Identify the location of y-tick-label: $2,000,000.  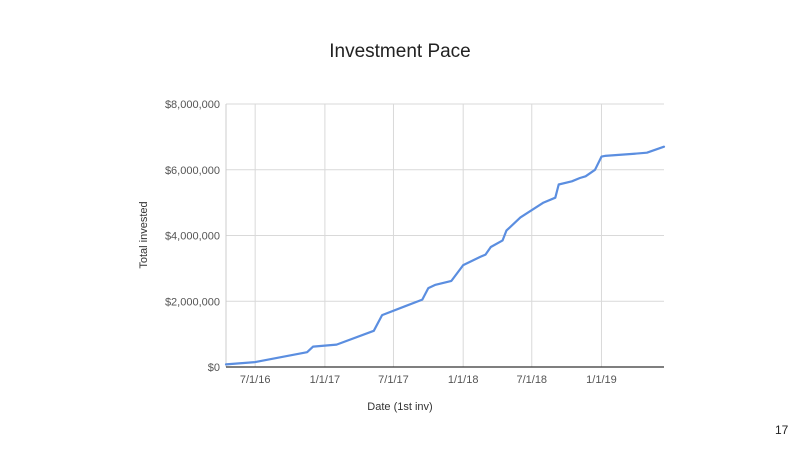
(192, 302).